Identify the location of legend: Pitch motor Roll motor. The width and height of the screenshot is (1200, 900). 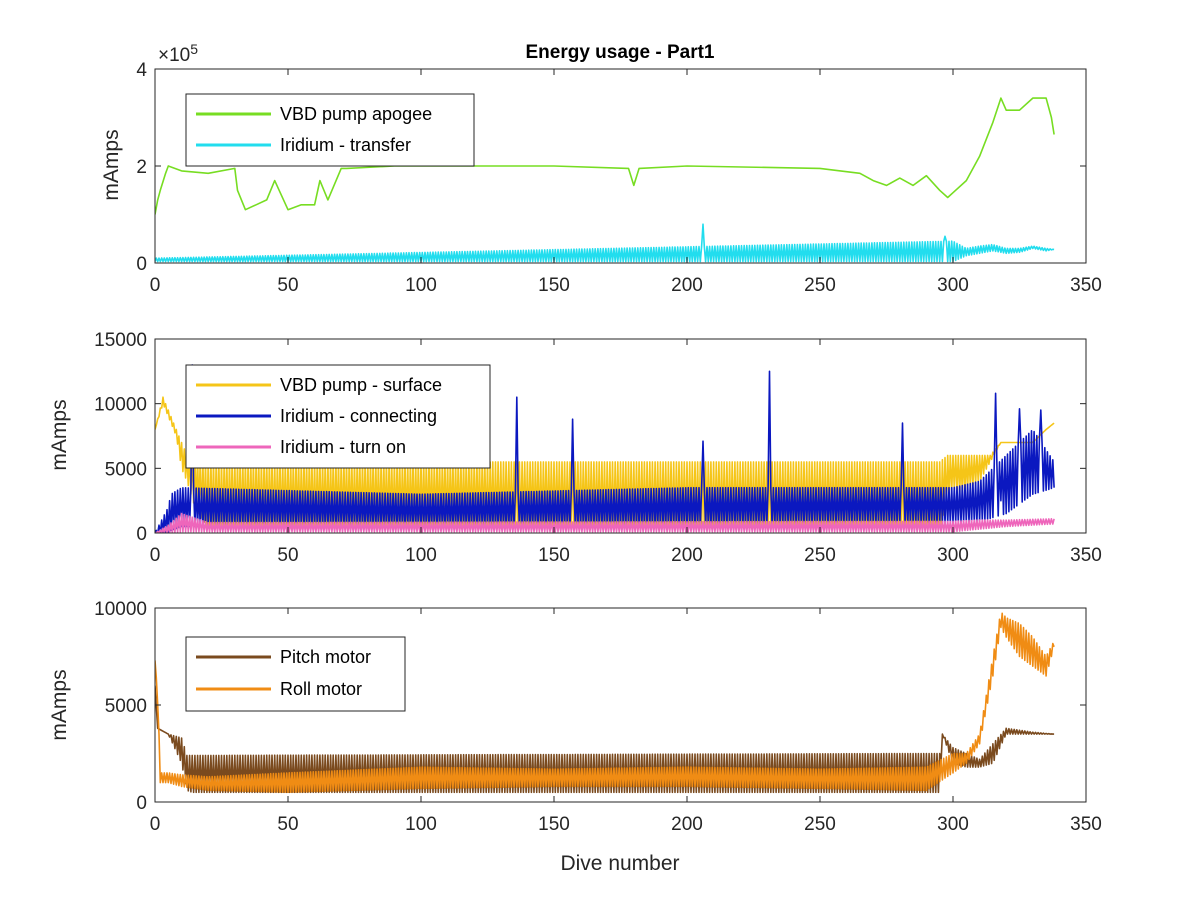
(295, 674).